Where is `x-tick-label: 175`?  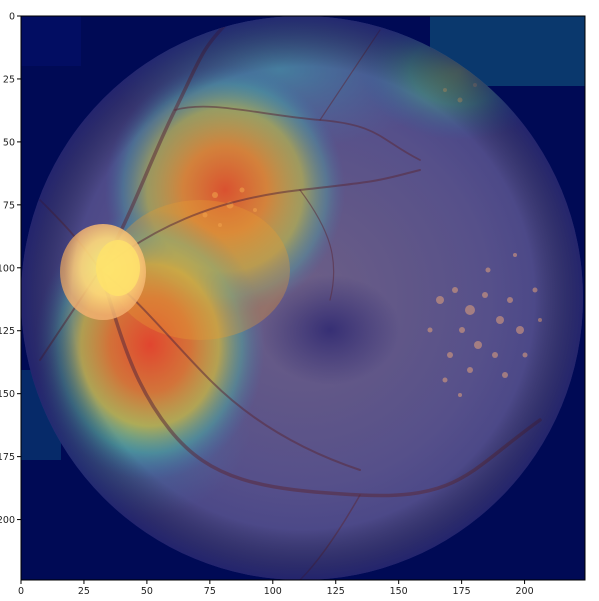 x-tick-label: 175 is located at coordinates (462, 591).